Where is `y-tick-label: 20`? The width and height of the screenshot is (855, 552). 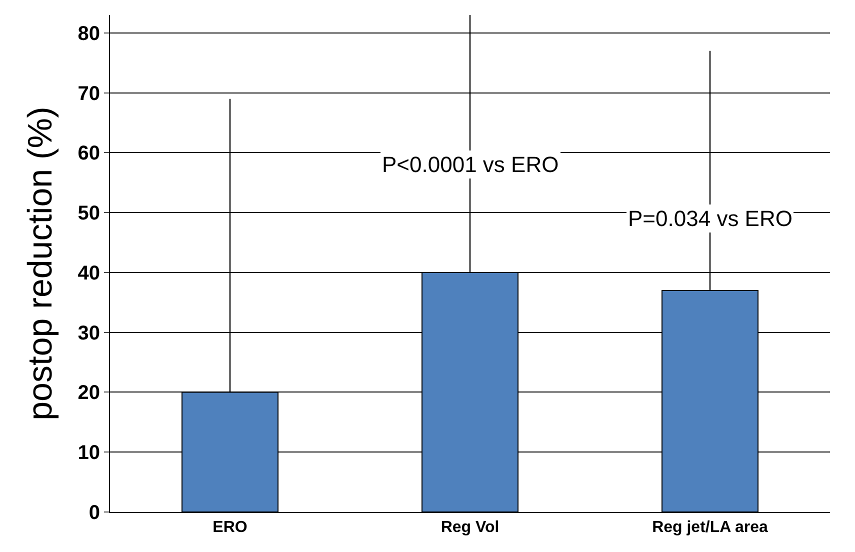
y-tick-label: 20 is located at coordinates (89, 393).